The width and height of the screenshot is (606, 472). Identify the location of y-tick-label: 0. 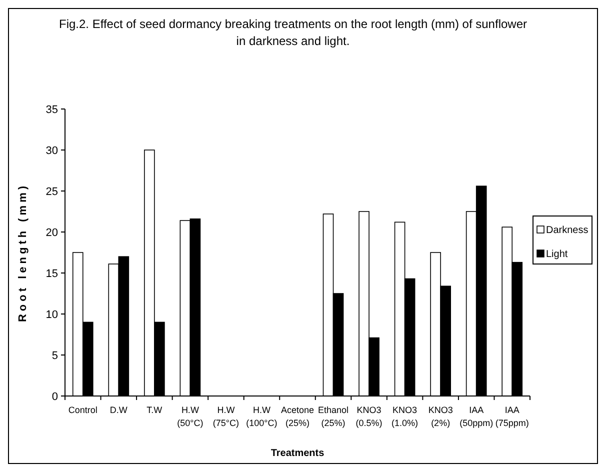
(55, 396).